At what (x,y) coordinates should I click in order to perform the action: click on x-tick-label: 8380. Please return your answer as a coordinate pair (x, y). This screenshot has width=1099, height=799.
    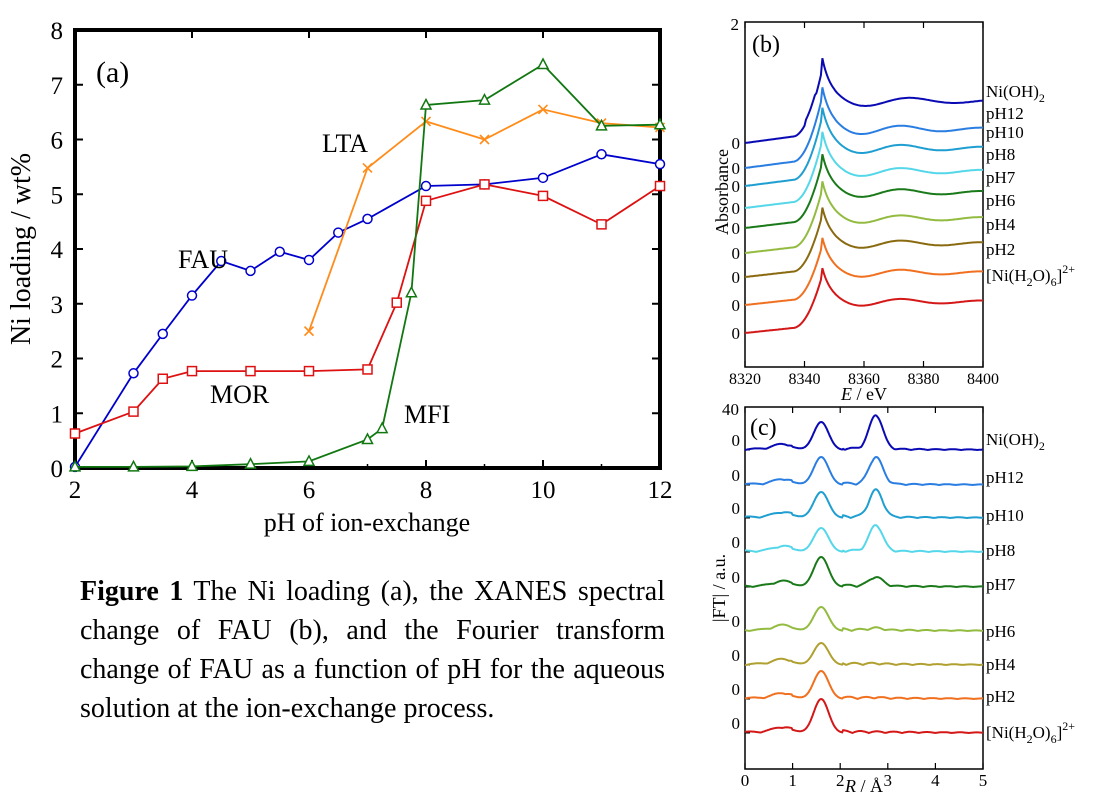
    Looking at the image, I should click on (924, 379).